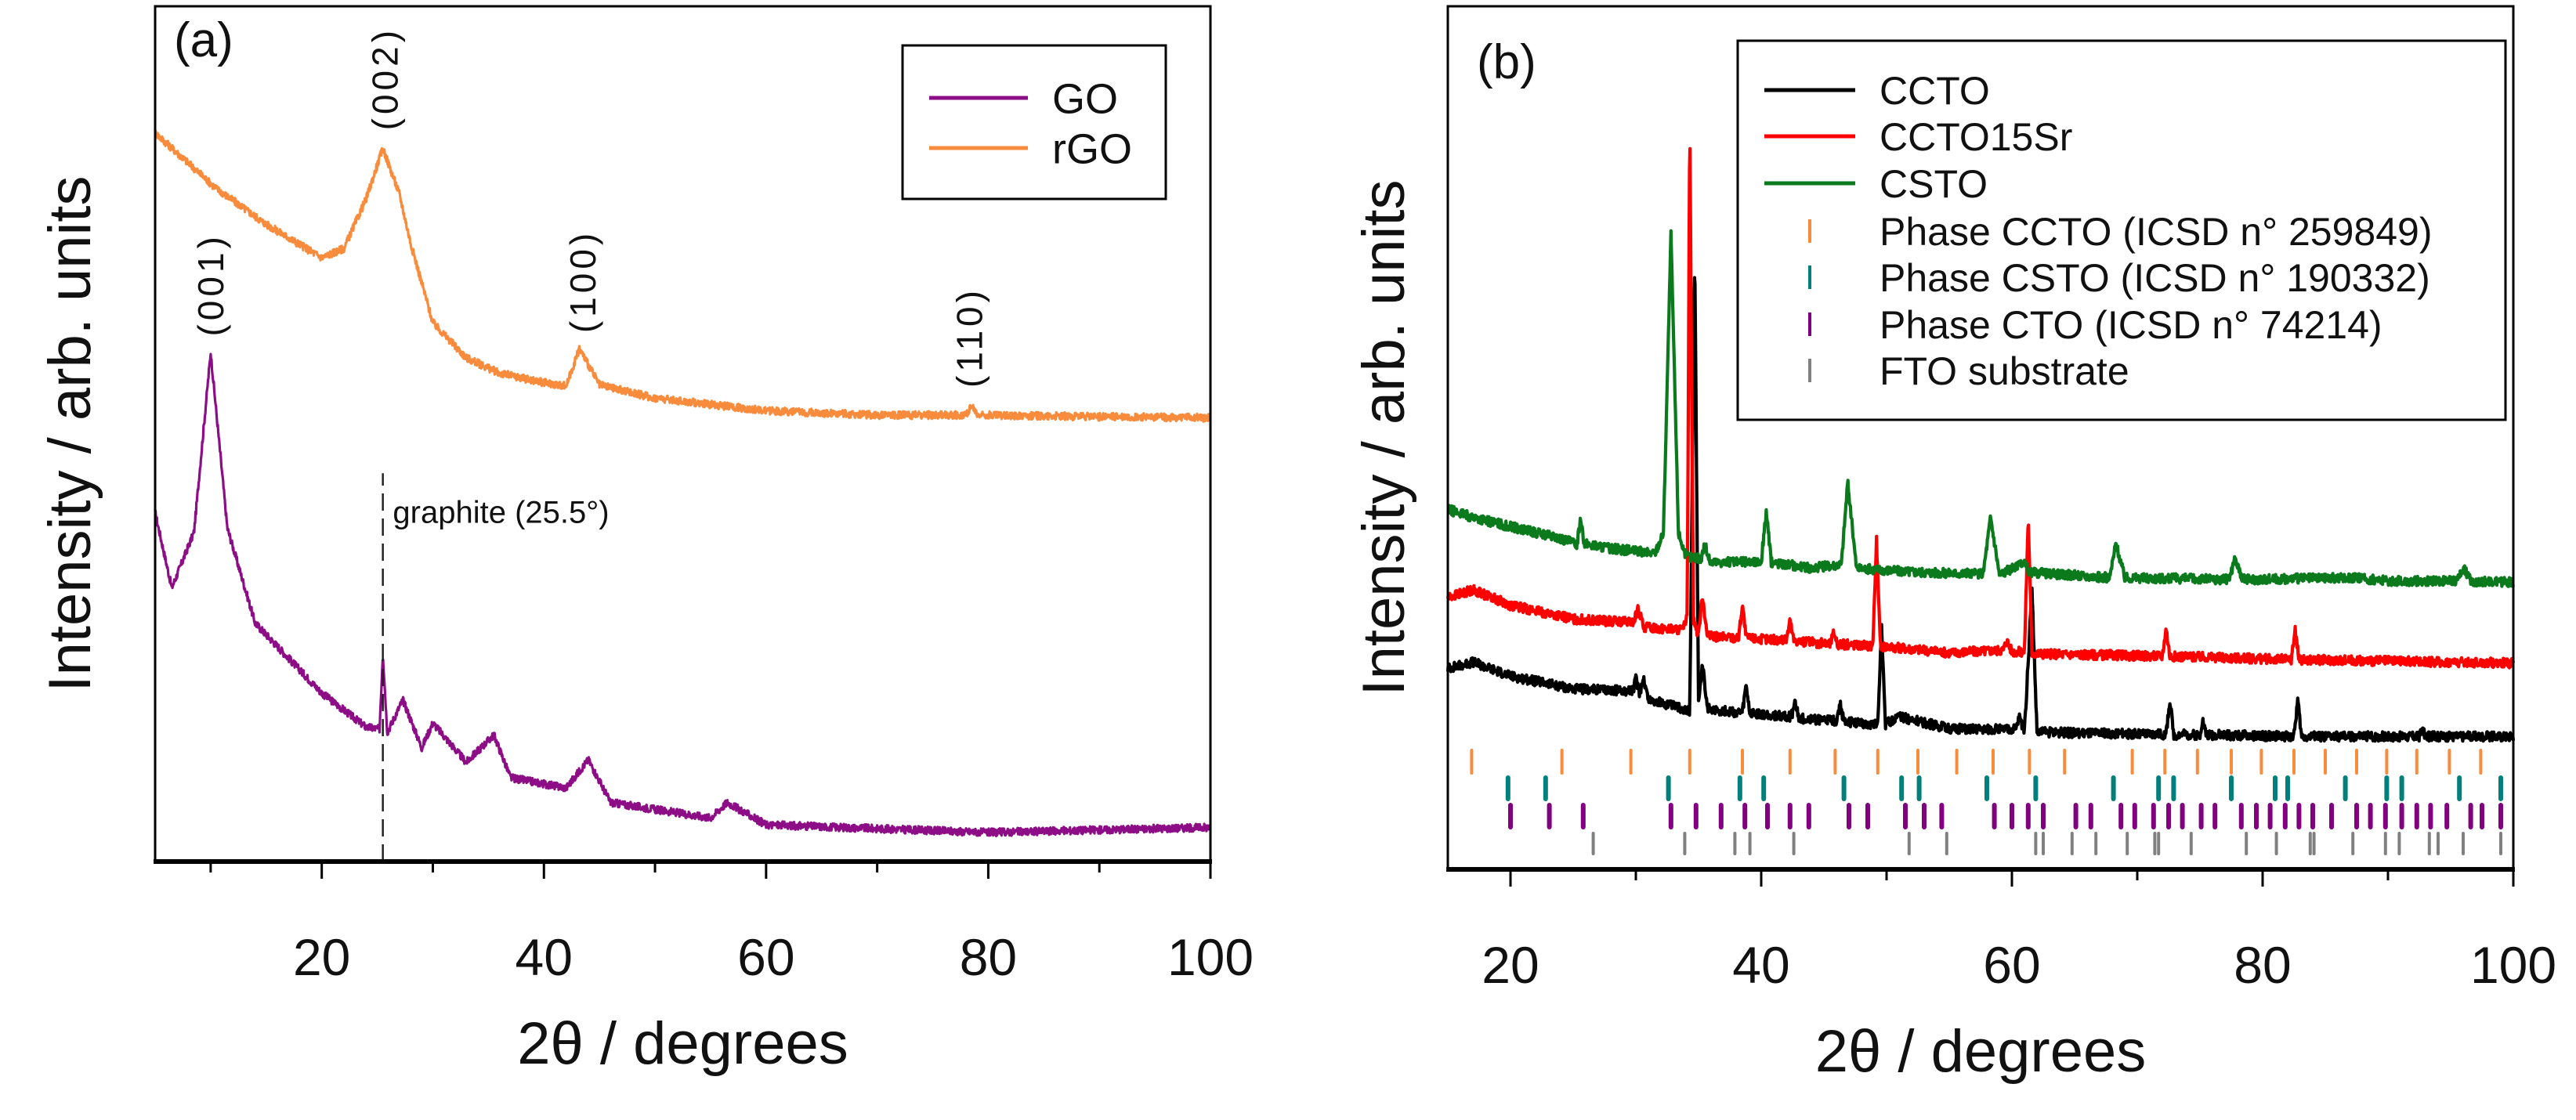 The width and height of the screenshot is (2576, 1120). What do you see at coordinates (583, 281) in the screenshot?
I see `peak-label: (100)` at bounding box center [583, 281].